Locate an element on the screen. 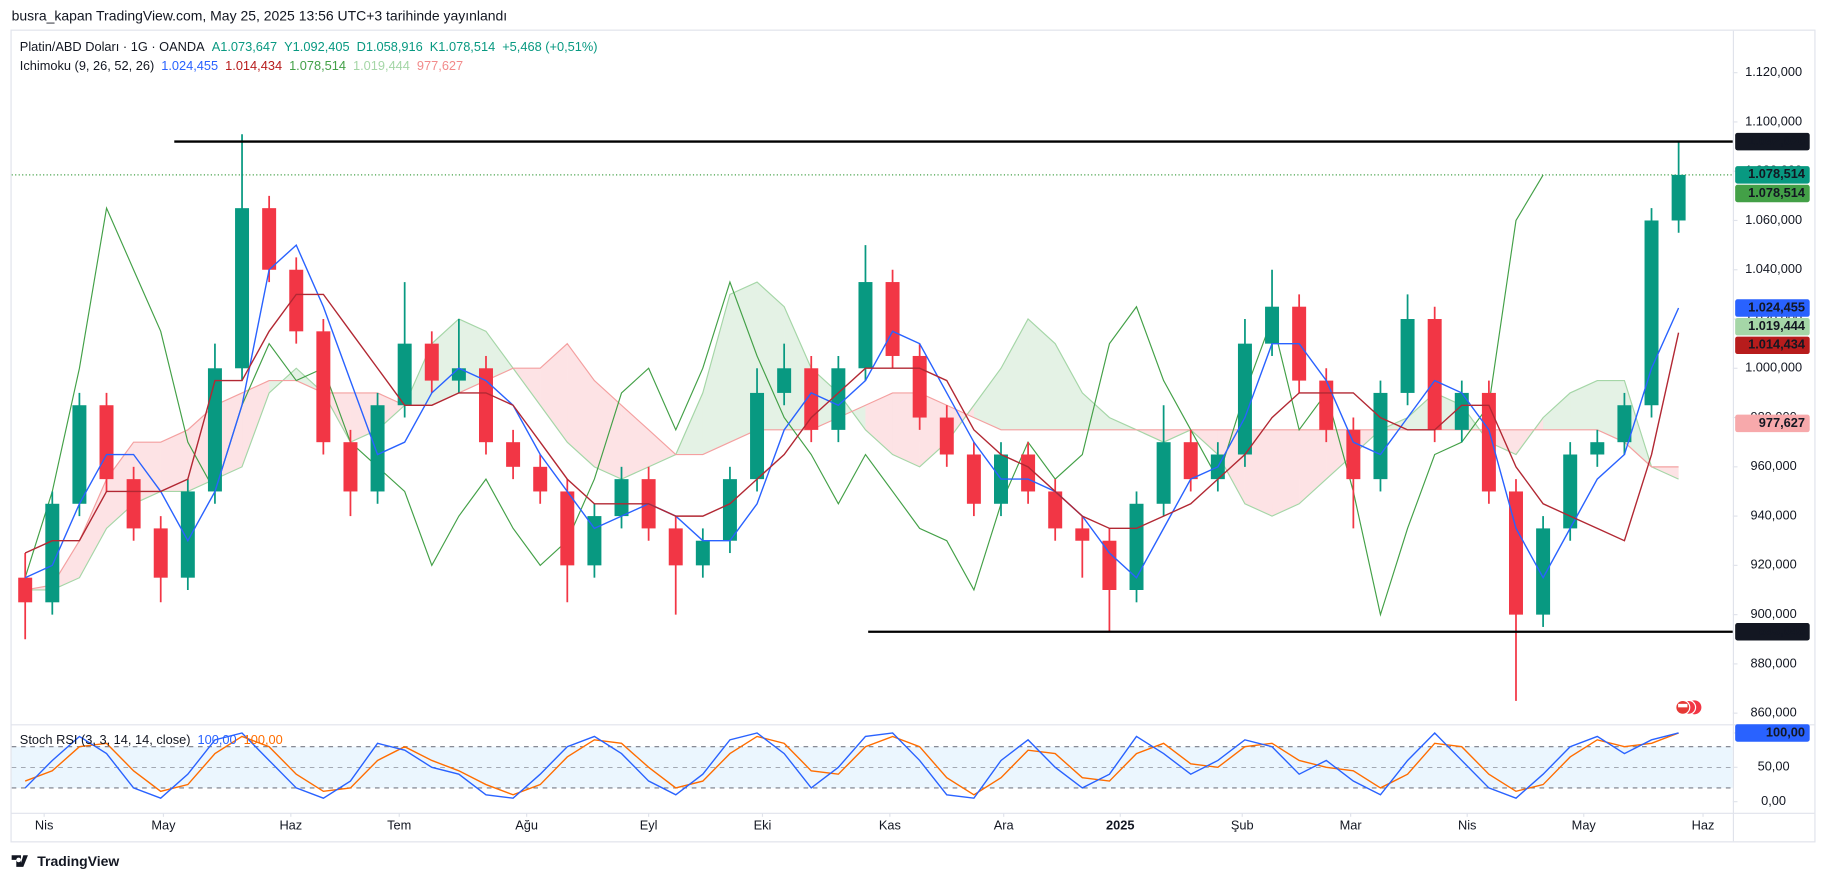 This screenshot has height=879, width=1826. x-tick-label: Eki is located at coordinates (763, 825).